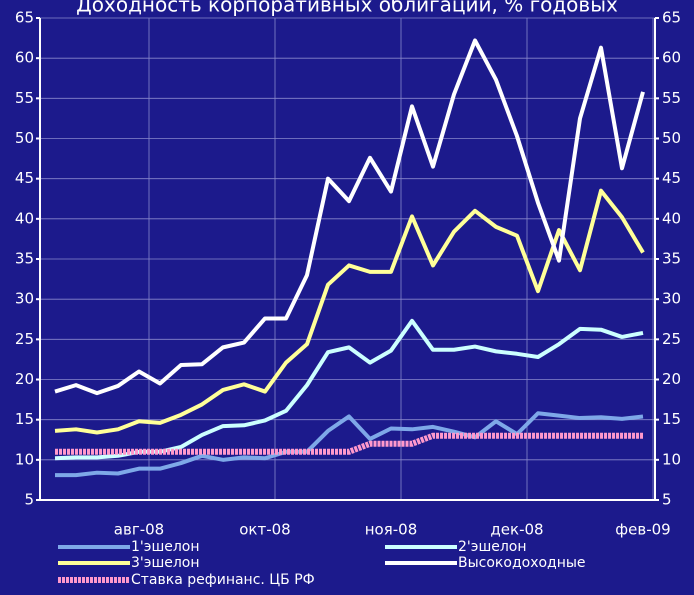 This screenshot has height=595, width=694. I want to click on y2-tick-label: 30, so click(671, 299).